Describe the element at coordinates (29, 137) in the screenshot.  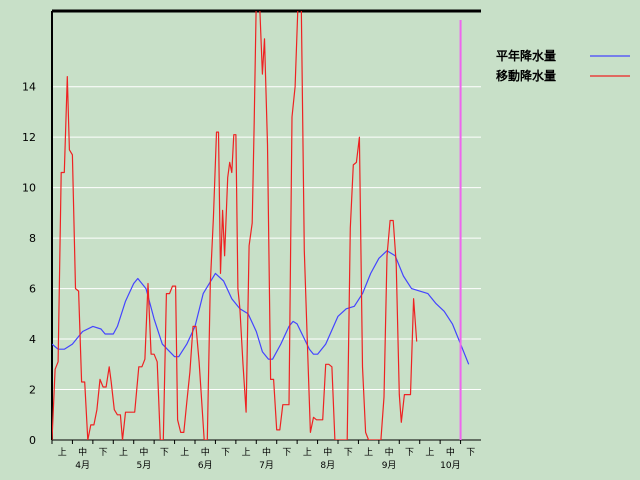
I see `y-tick-label-12: 12` at that location.